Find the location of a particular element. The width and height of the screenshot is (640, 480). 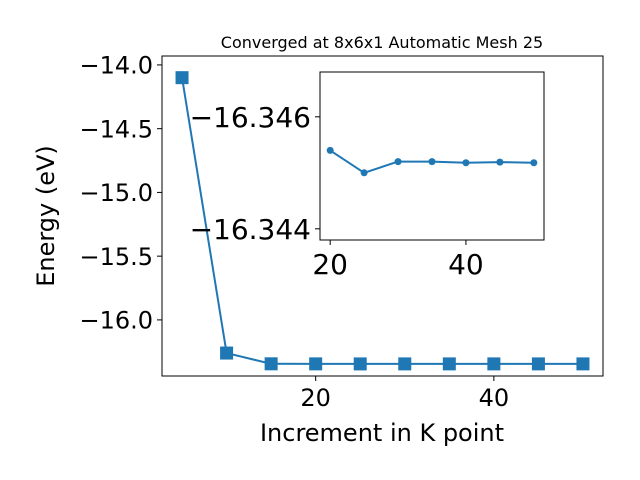

main-x-tick-label: 20 is located at coordinates (315, 398).